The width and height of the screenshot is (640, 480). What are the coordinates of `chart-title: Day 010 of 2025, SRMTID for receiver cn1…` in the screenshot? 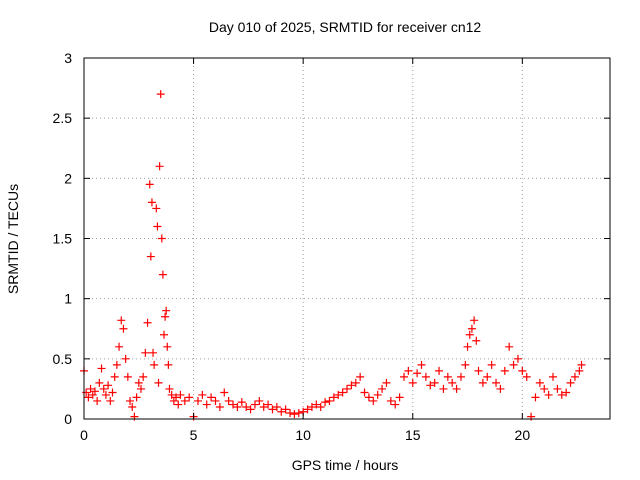 It's located at (345, 27).